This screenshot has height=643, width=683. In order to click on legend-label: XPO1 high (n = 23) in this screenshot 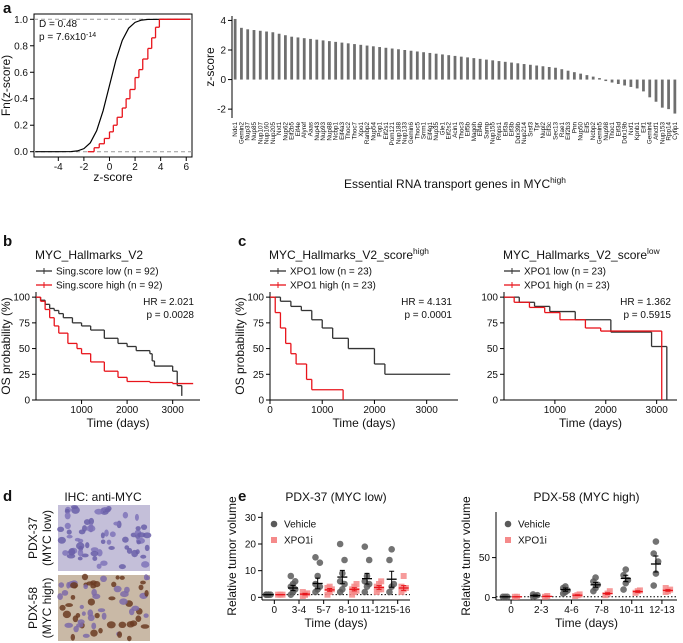, I will do `click(567, 286)`.